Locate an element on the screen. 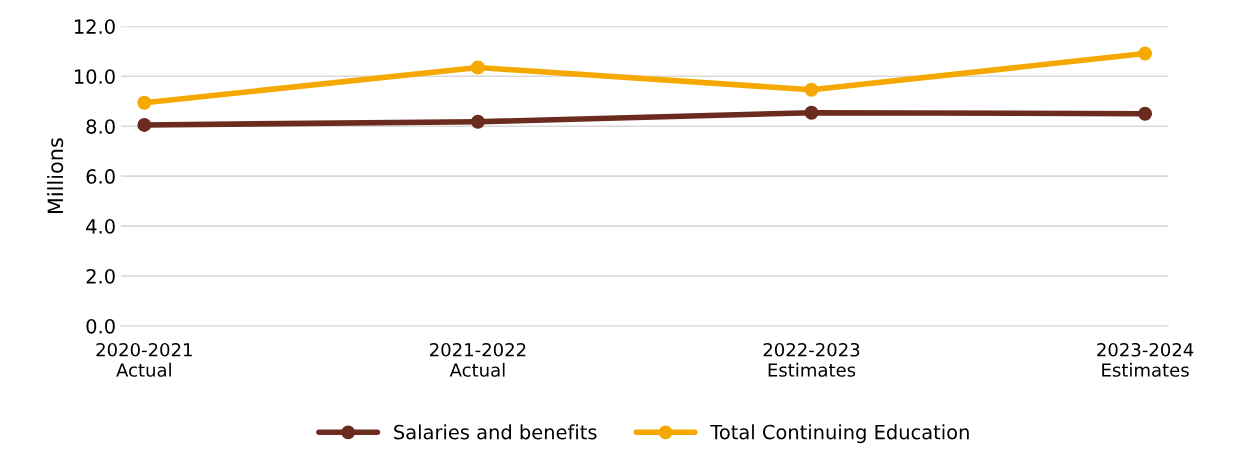 This screenshot has width=1247, height=454. y-tick-label: 6.0 is located at coordinates (100, 176).